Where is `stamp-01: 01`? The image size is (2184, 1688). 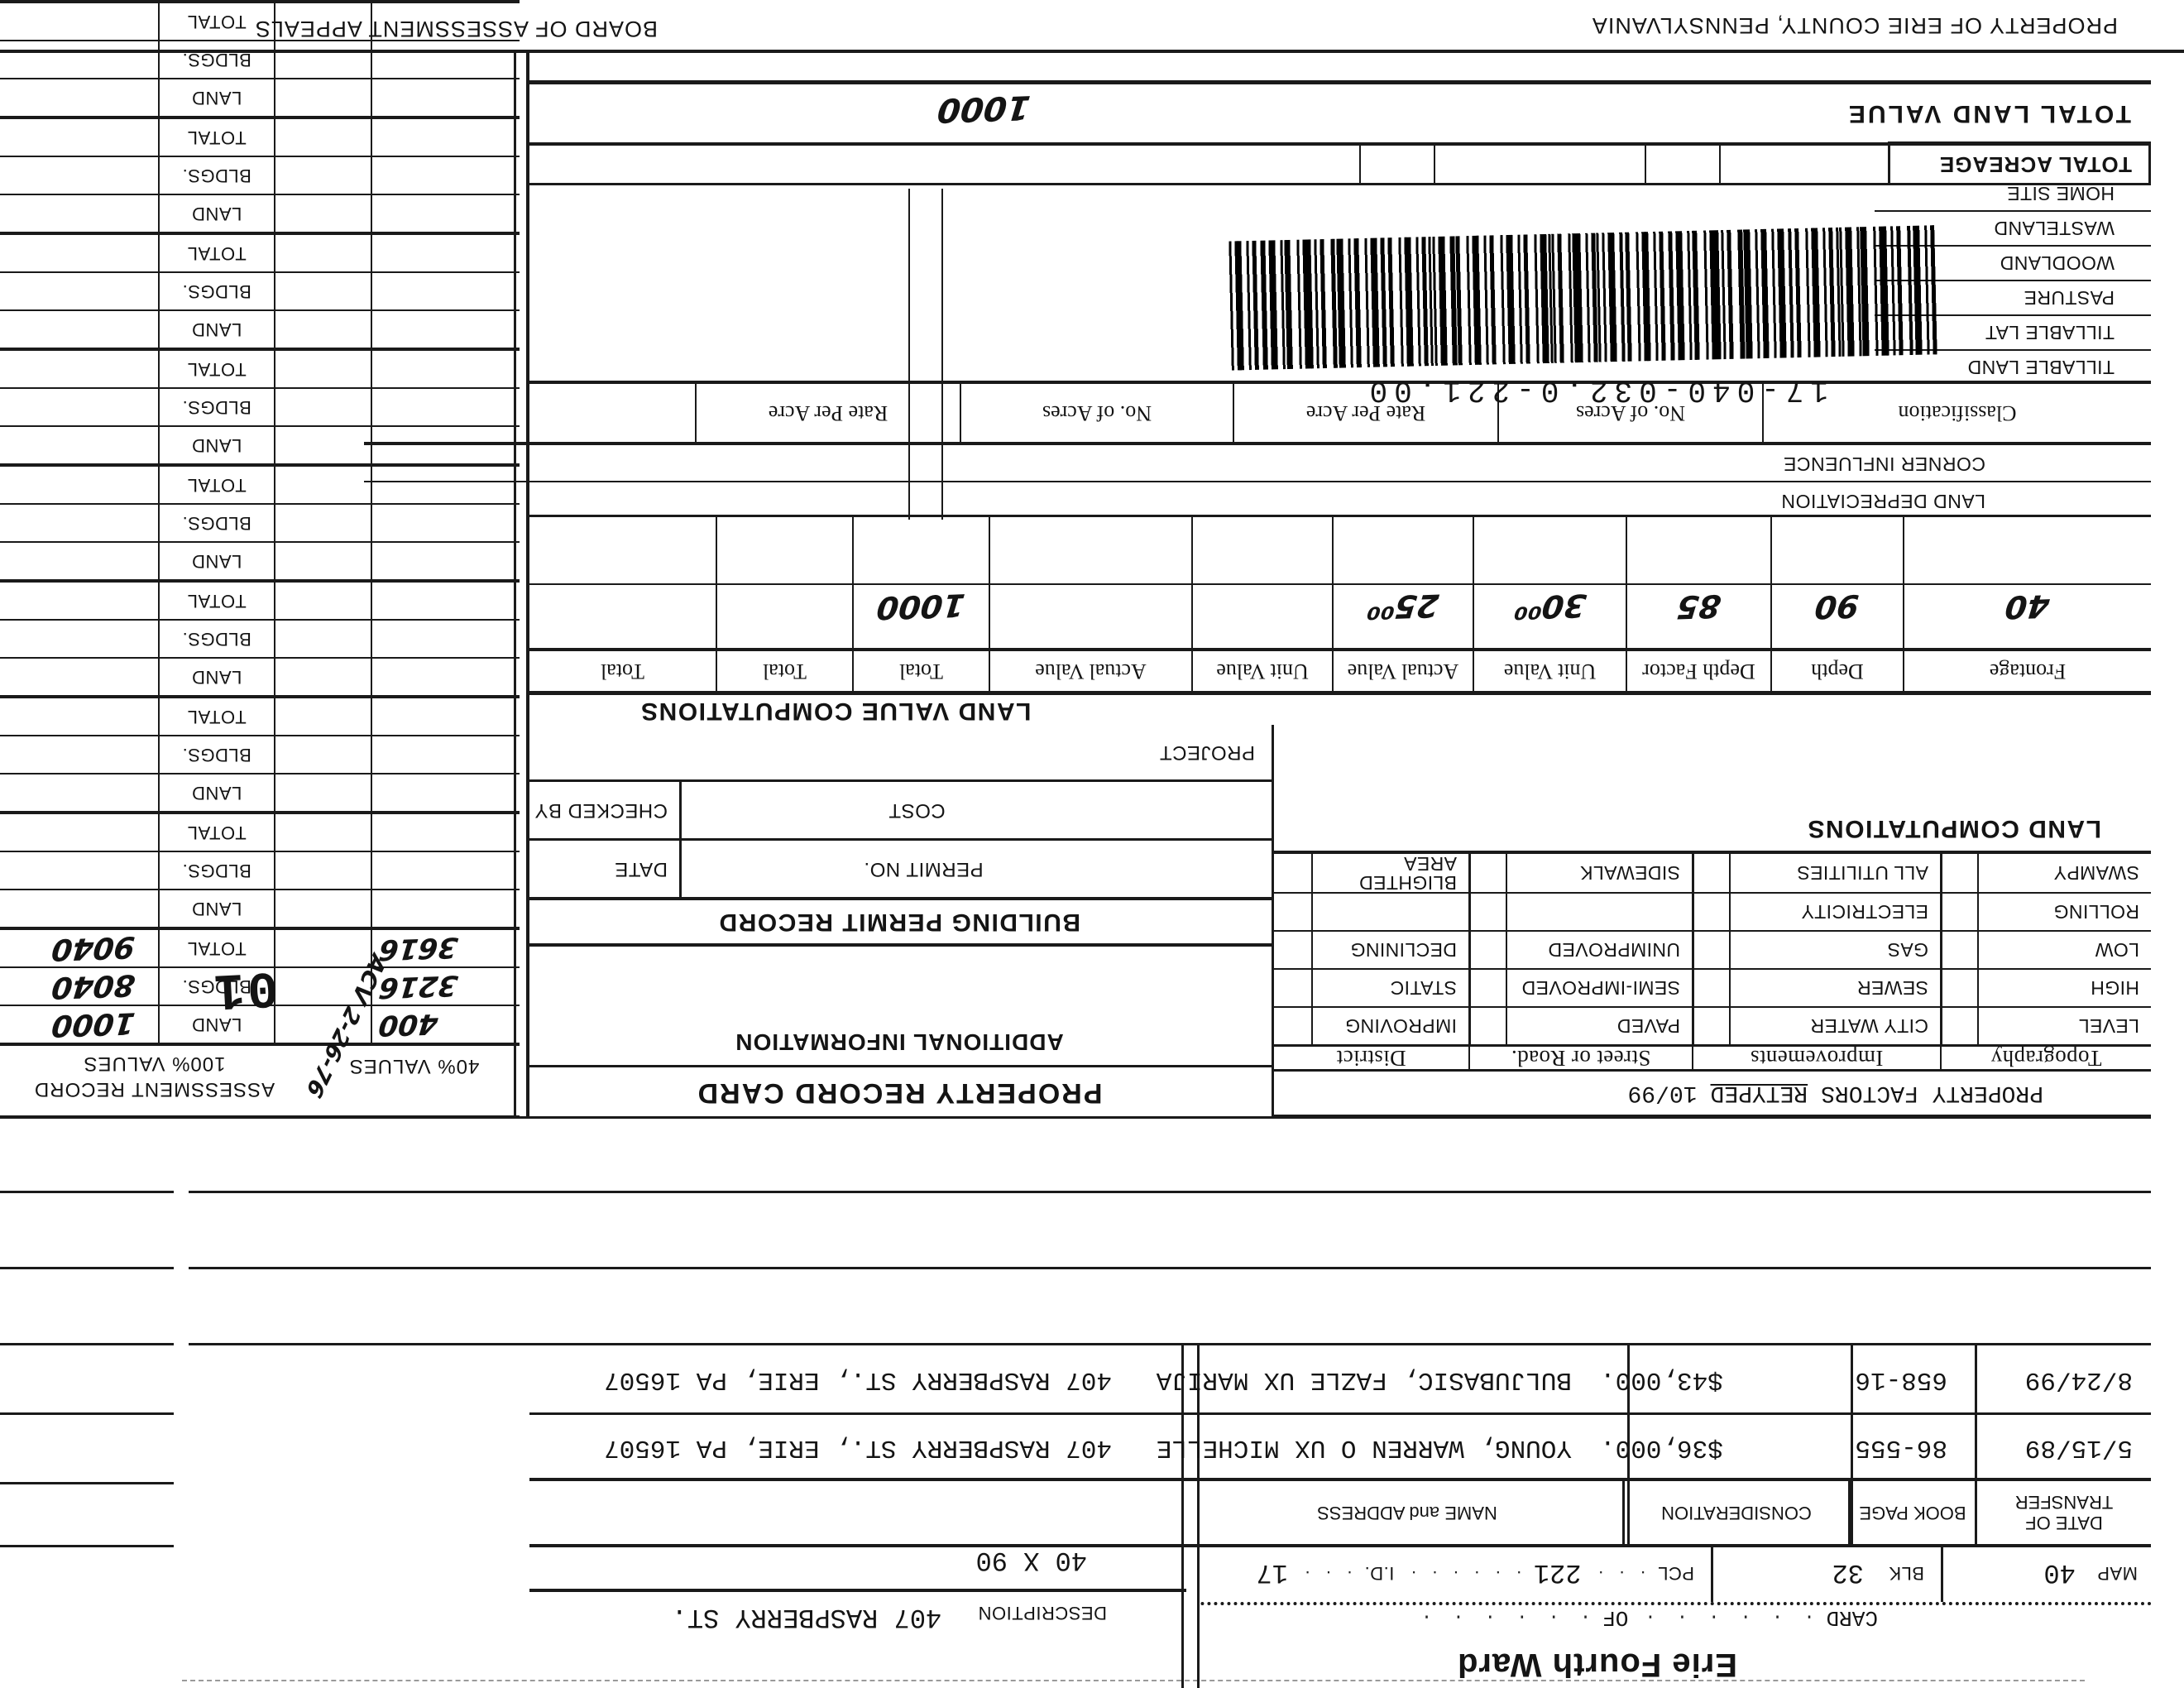 stamp-01: 01 is located at coordinates (244, 988).